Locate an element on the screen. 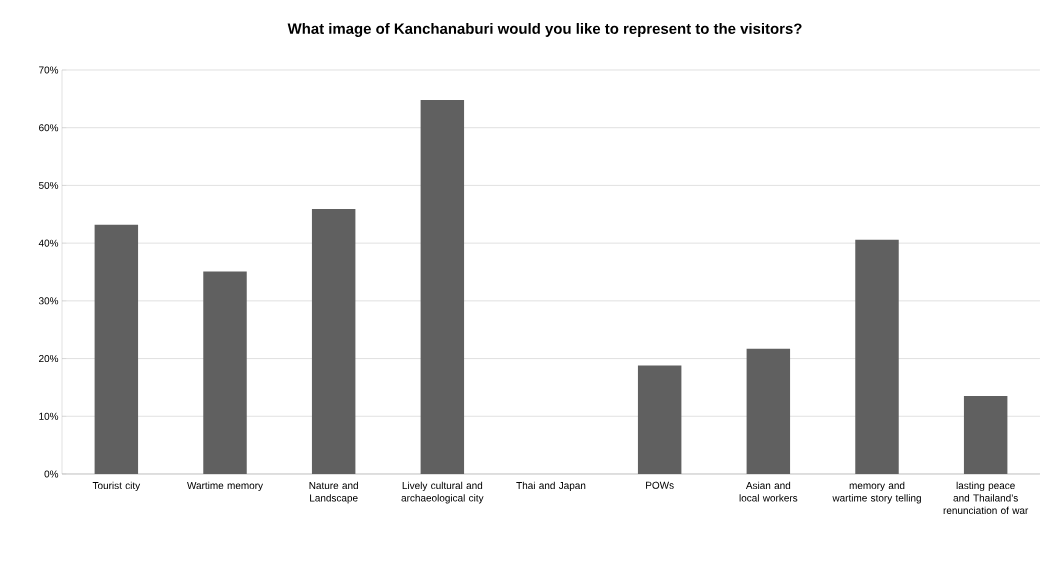  y-tick-label: 0% is located at coordinates (51, 474).